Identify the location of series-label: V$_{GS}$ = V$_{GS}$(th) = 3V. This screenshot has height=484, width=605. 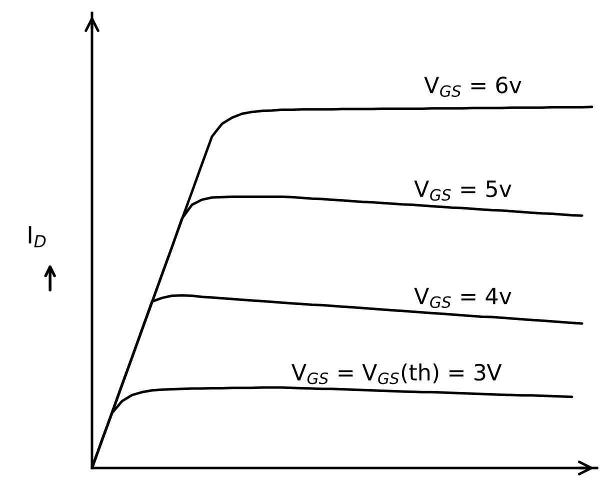
(397, 373).